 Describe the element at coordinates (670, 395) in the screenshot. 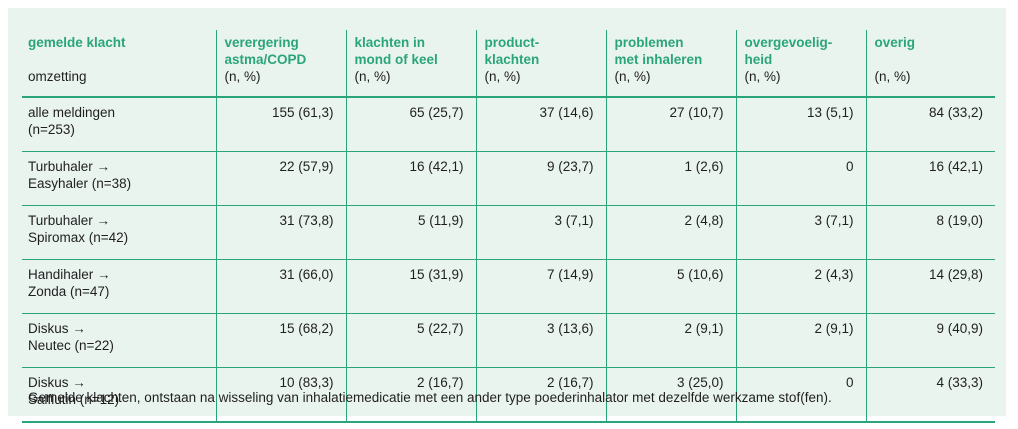

I see `value-cell: 3 (25,0)` at that location.